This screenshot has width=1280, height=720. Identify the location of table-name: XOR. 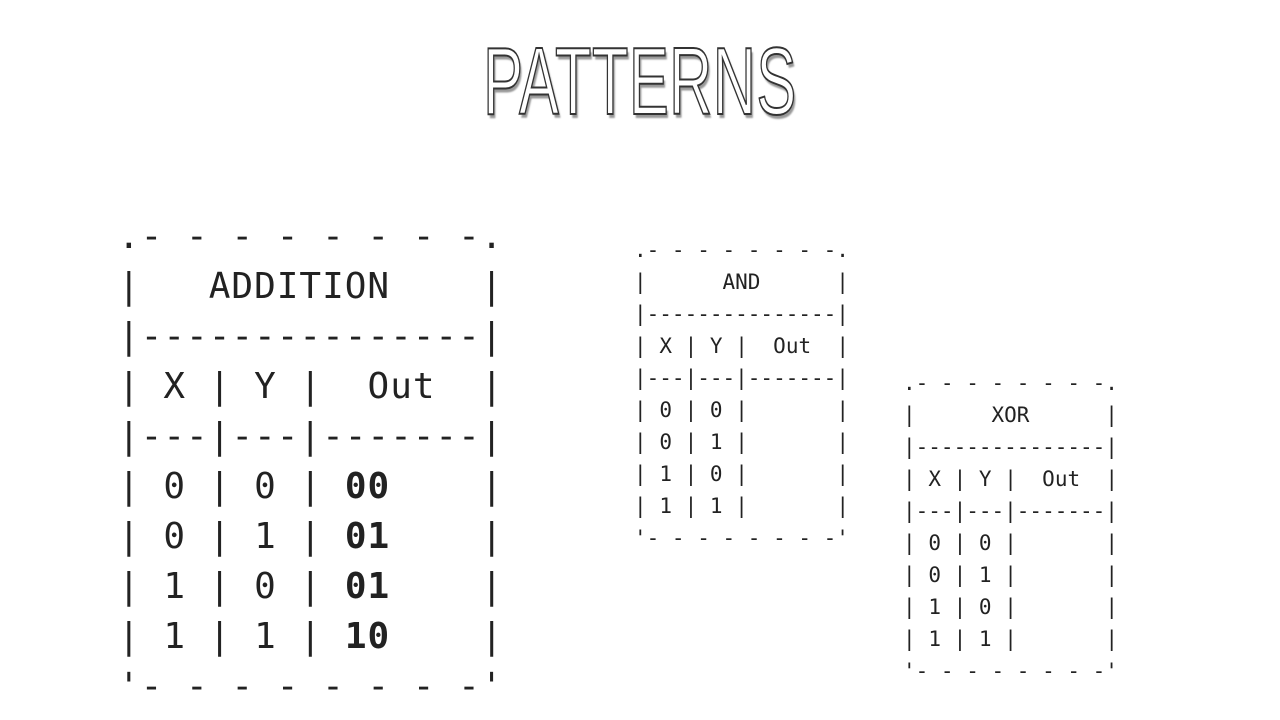
(1010, 415).